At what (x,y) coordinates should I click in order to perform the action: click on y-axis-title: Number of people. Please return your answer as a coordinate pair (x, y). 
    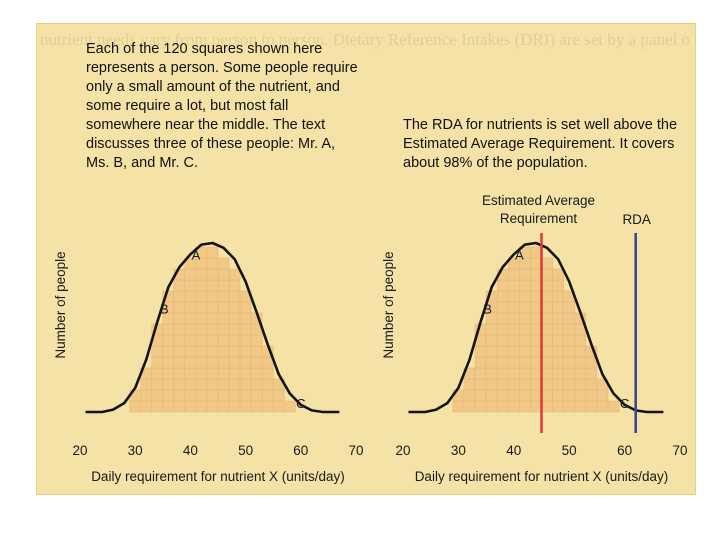
    Looking at the image, I should click on (60, 304).